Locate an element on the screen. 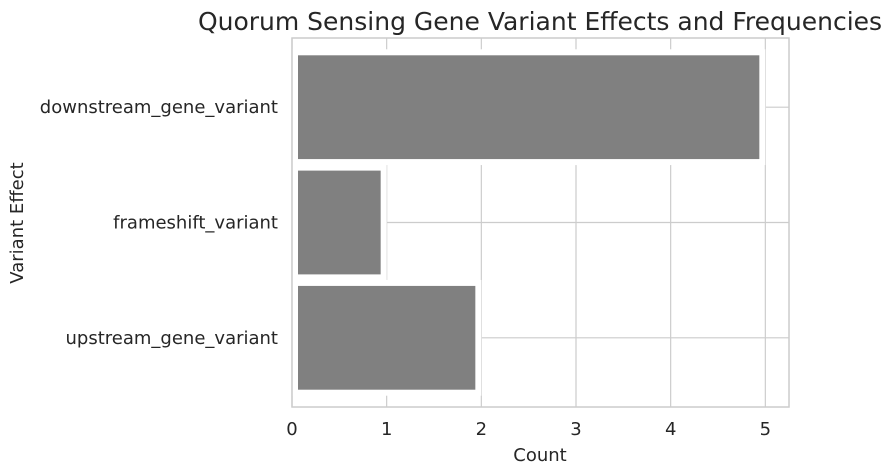 The height and width of the screenshot is (474, 893). x-tick-labels: 0 1 2 3 4 5 is located at coordinates (528, 429).